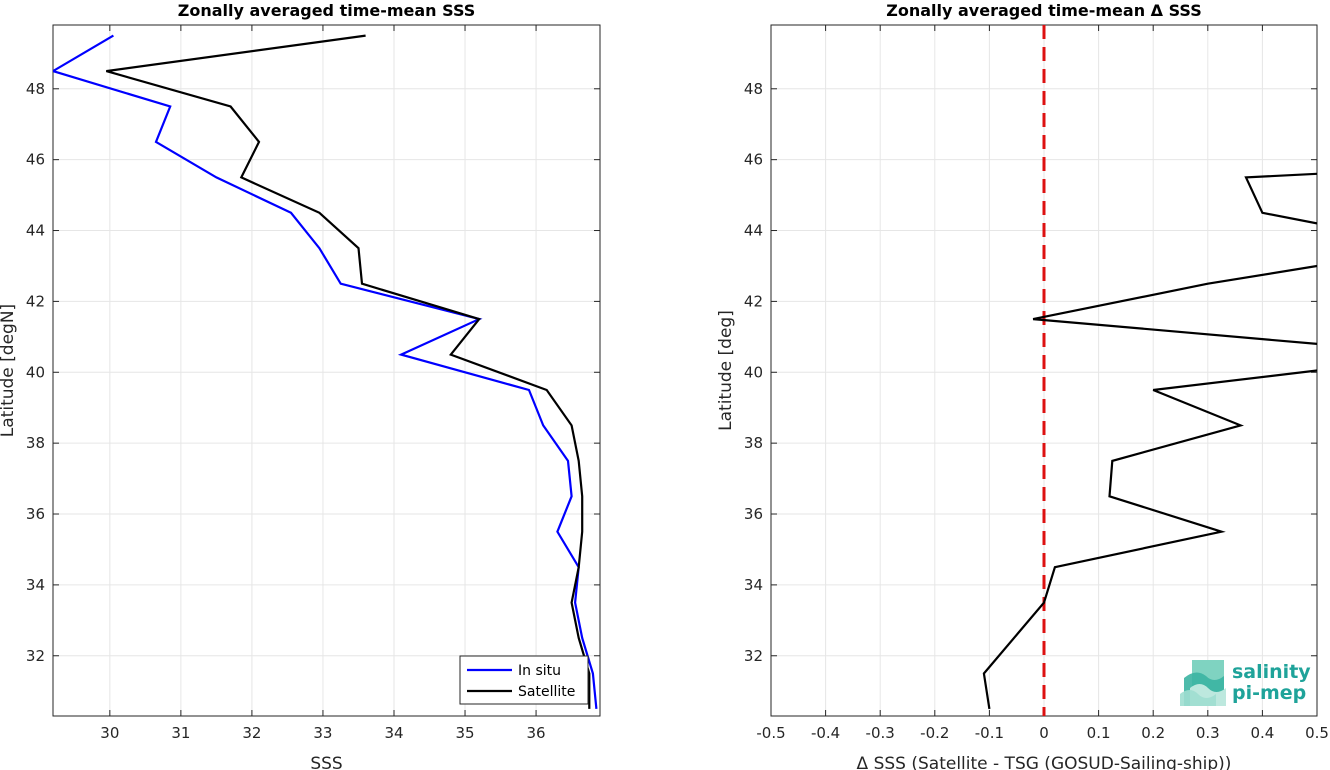 Image resolution: width=1330 pixels, height=770 pixels. What do you see at coordinates (464, 733) in the screenshot?
I see `x-tick-label: 35` at bounding box center [464, 733].